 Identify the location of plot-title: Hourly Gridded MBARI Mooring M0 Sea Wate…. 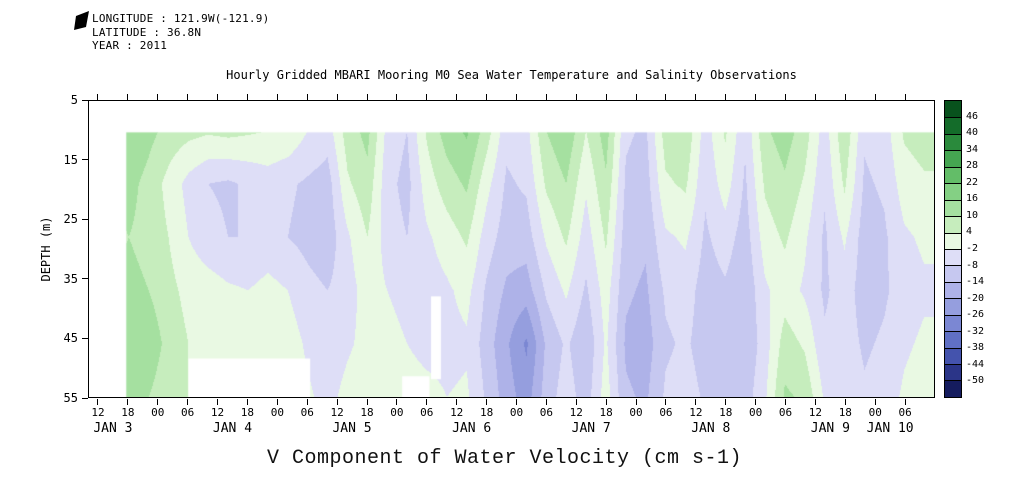
(511, 75).